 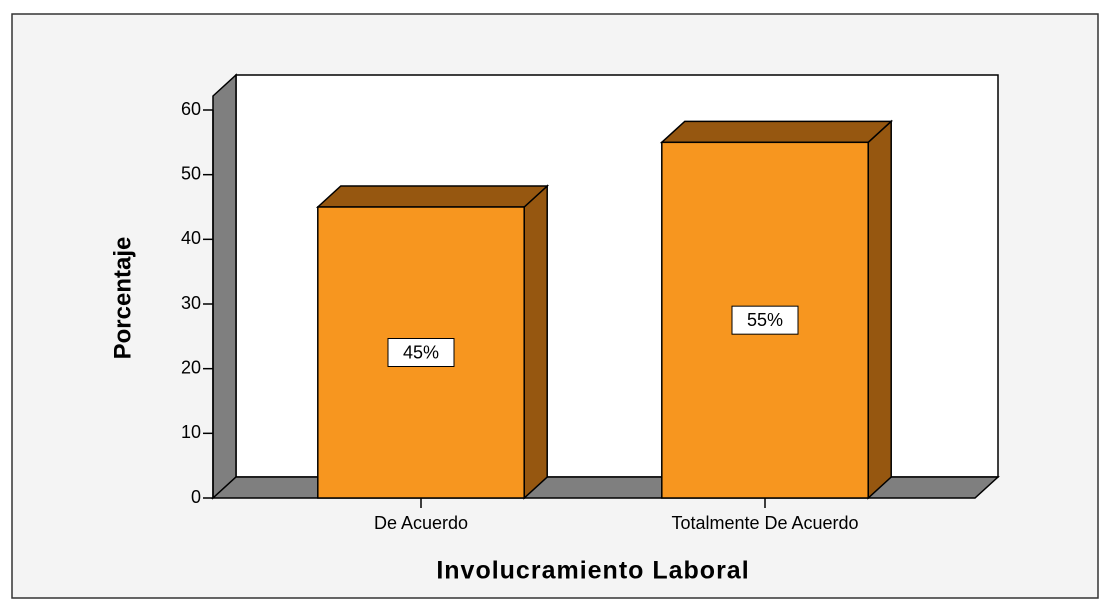 I want to click on y-tick-label: 60, so click(x=191, y=109).